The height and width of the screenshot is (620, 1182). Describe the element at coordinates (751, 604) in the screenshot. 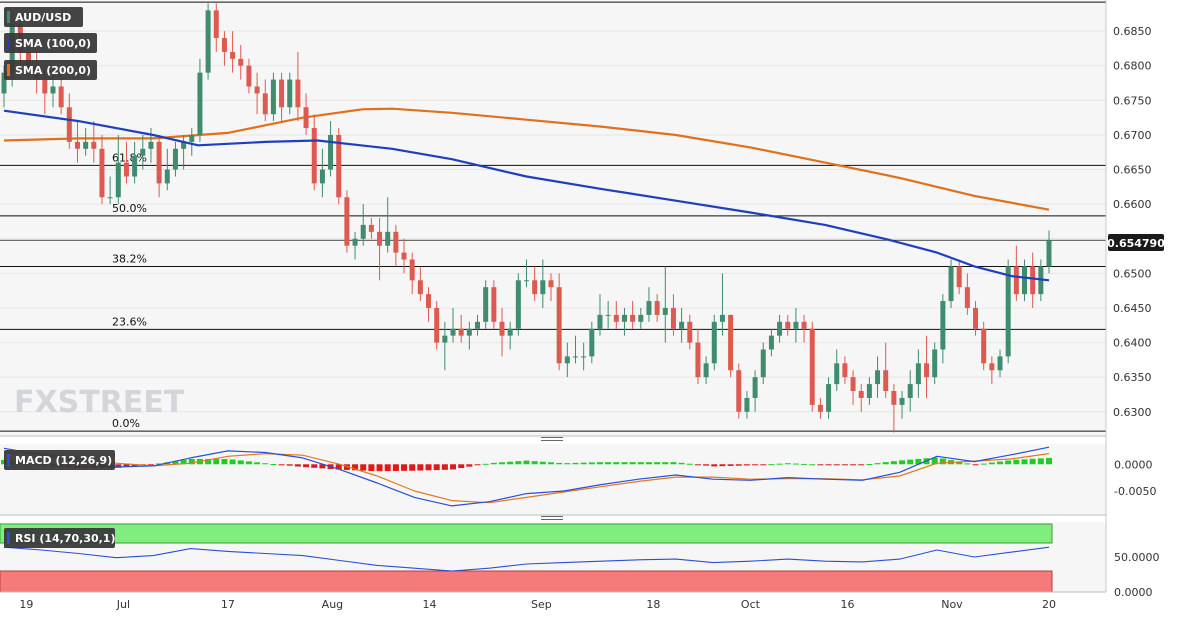

I see `x-tick-label: Oct` at that location.